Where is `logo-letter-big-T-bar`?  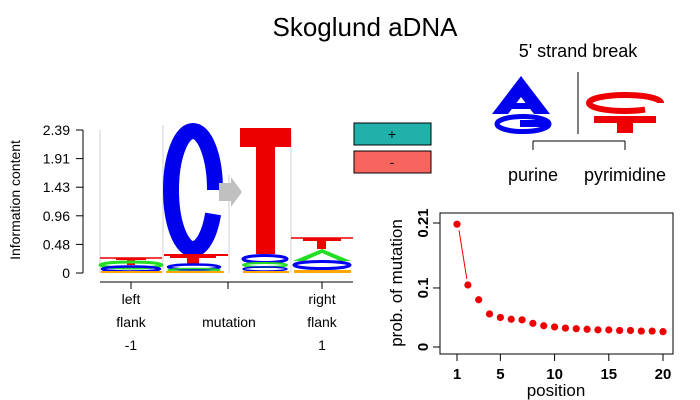
logo-letter-big-T-bar is located at coordinates (265, 137).